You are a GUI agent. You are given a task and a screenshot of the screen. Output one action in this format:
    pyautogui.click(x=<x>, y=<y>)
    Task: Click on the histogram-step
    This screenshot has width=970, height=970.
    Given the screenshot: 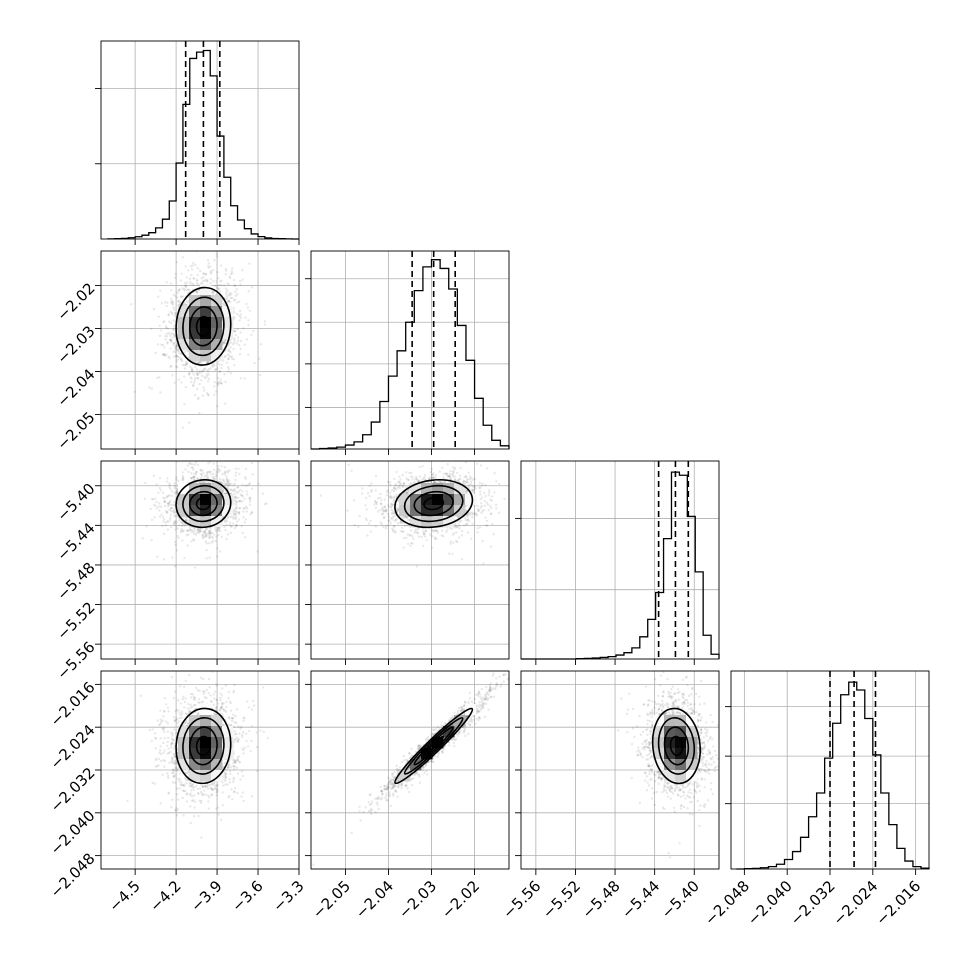 What is the action you would take?
    pyautogui.click(x=410, y=354)
    